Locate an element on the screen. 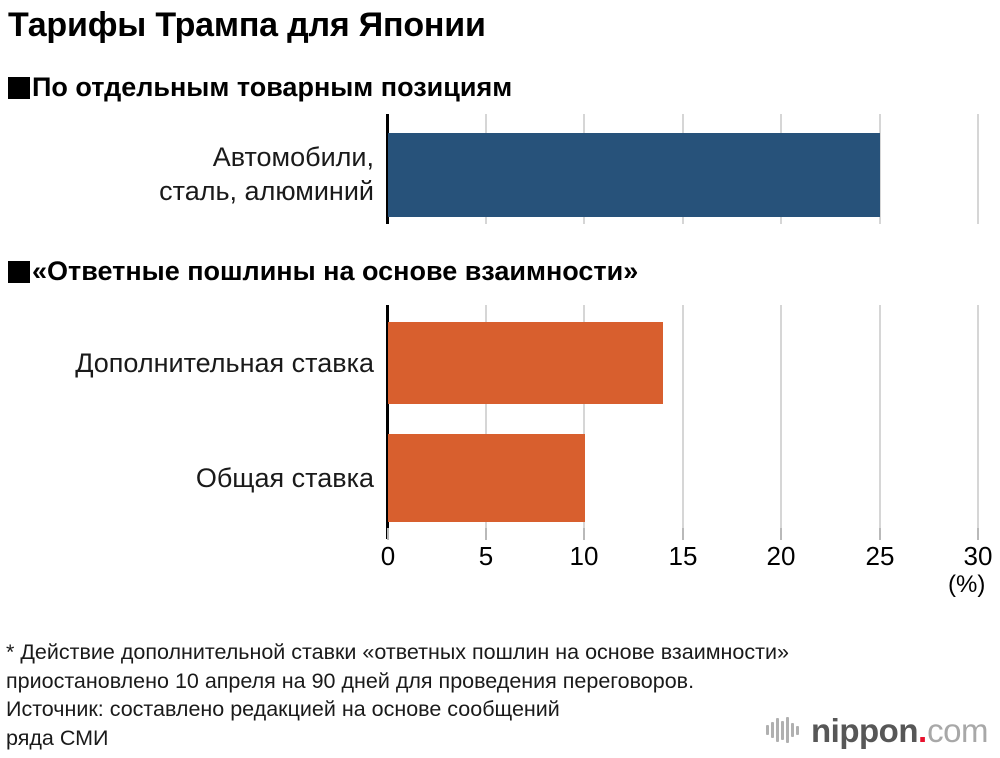  section-header-individual-items: По отдельным товарным позициям is located at coordinates (260, 87).